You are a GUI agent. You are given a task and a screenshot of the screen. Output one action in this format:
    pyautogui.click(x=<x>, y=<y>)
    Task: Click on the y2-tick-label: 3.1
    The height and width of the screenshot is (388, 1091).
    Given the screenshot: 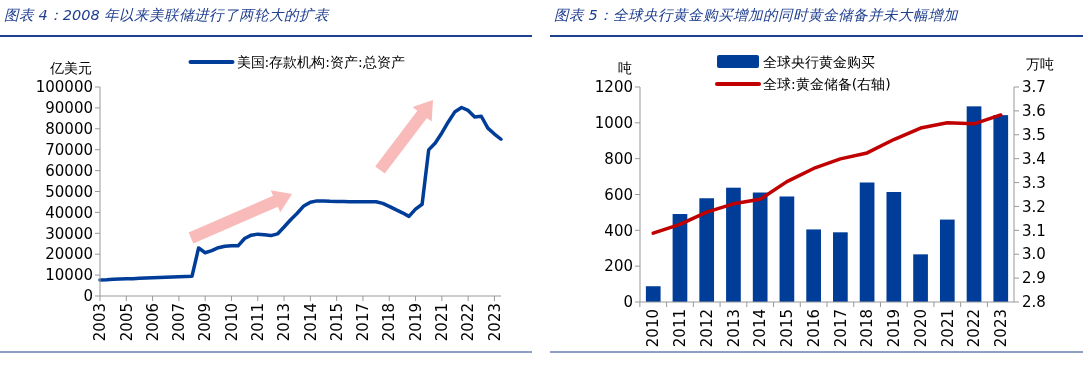 What is the action you would take?
    pyautogui.click(x=1034, y=230)
    